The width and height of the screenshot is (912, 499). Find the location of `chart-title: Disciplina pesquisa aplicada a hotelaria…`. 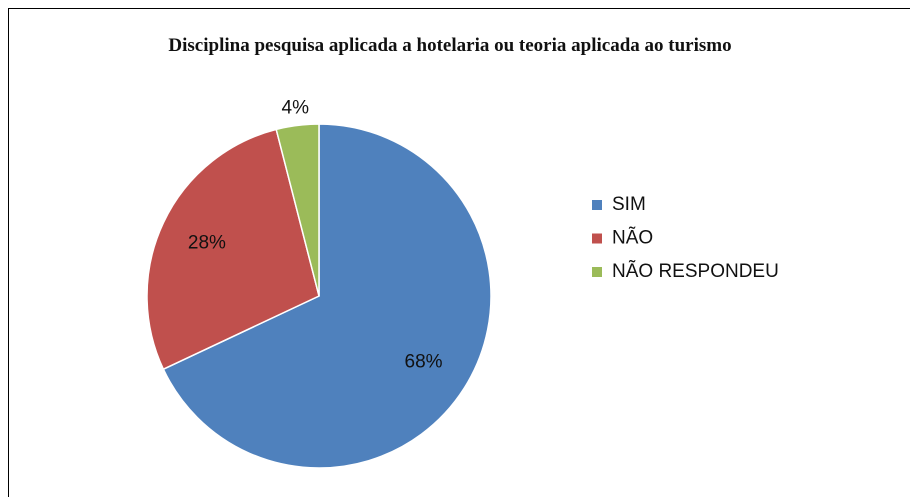

chart-title: Disciplina pesquisa aplicada a hotelaria… is located at coordinates (450, 45).